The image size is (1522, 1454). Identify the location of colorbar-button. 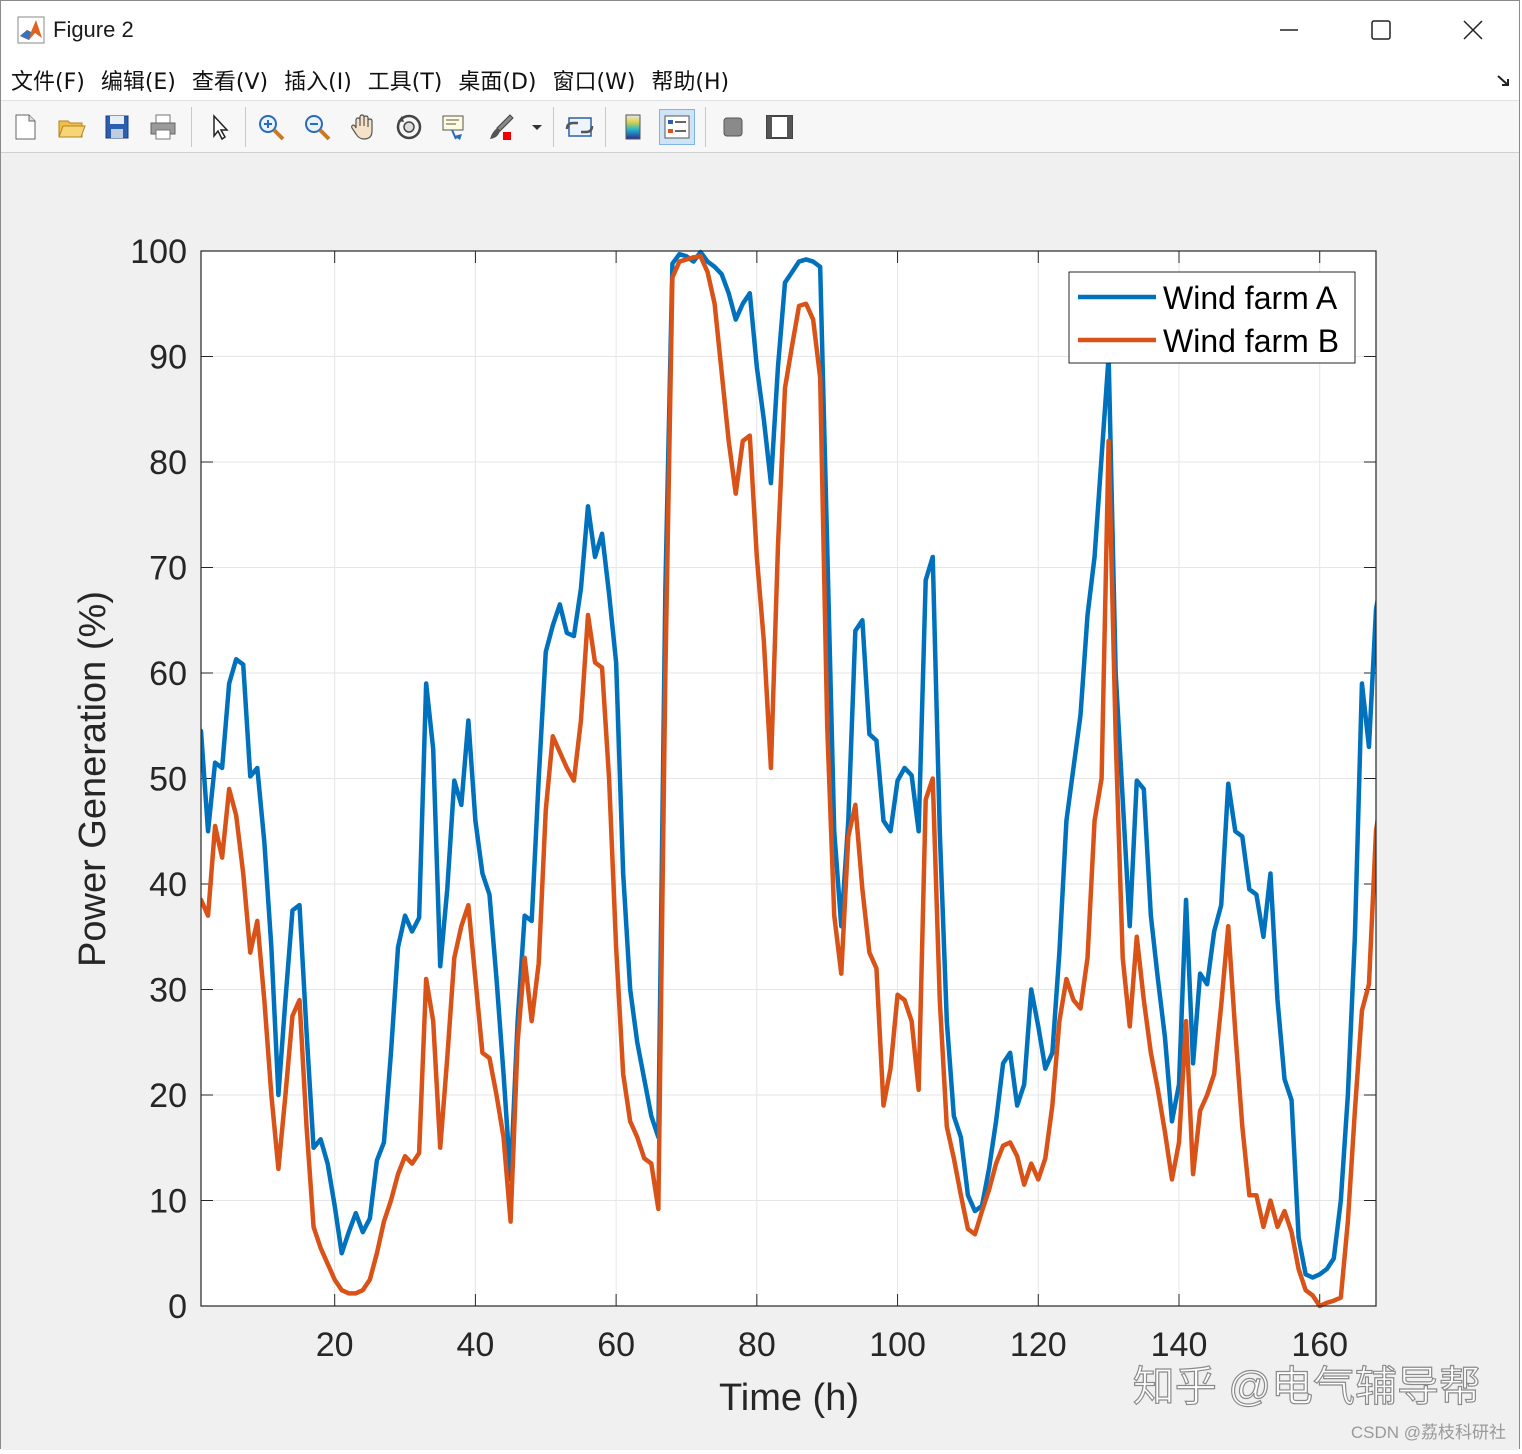
(633, 127).